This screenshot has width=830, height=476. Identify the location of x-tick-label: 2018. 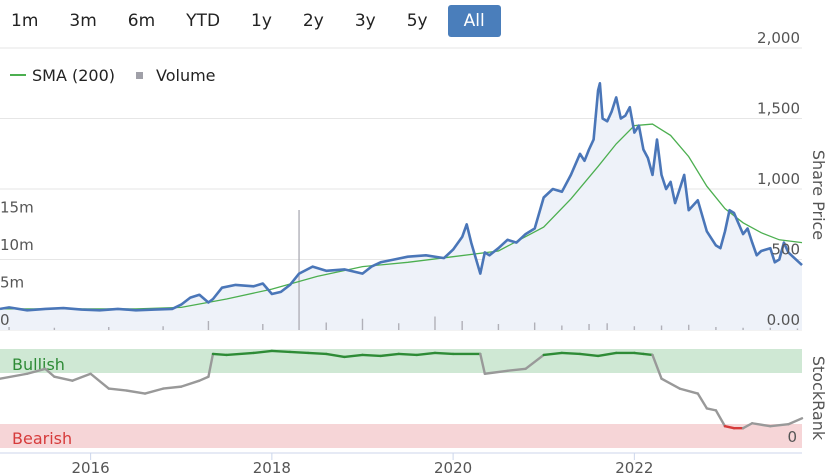
(272, 467).